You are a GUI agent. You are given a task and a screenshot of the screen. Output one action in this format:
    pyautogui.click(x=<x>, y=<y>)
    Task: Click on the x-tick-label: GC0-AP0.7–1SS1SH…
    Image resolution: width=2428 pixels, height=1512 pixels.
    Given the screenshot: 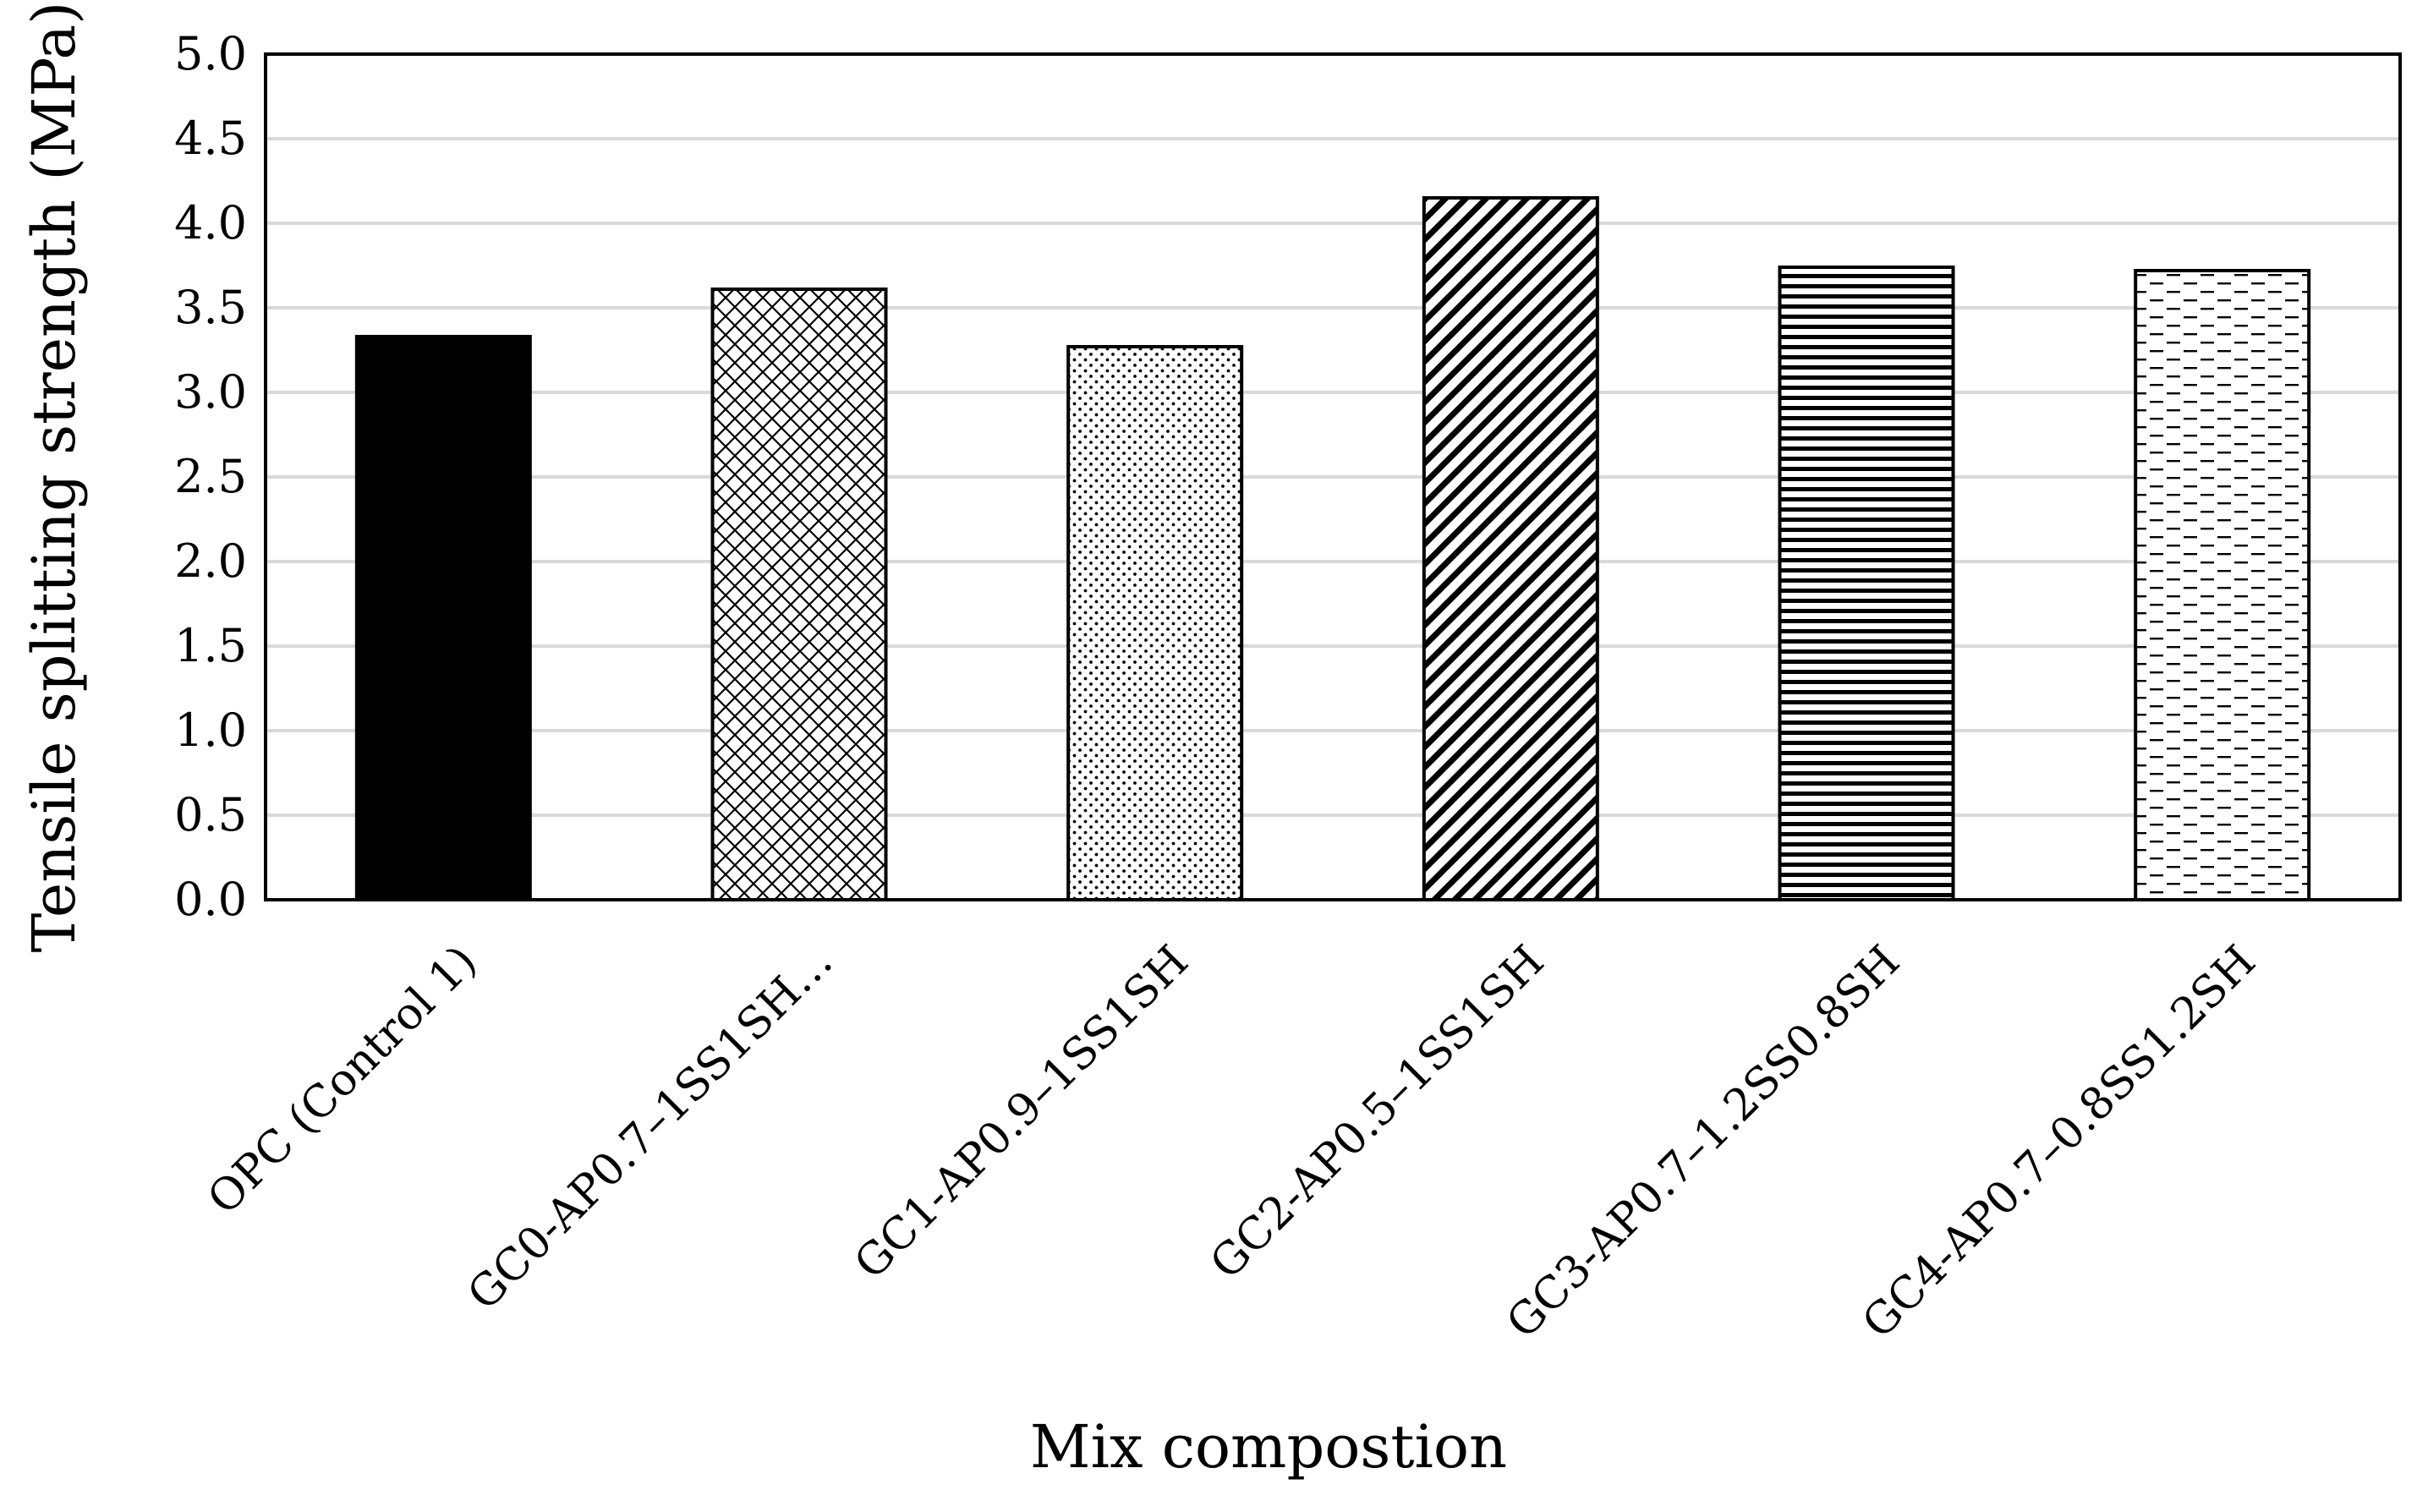 What is the action you would take?
    pyautogui.click(x=650, y=1128)
    